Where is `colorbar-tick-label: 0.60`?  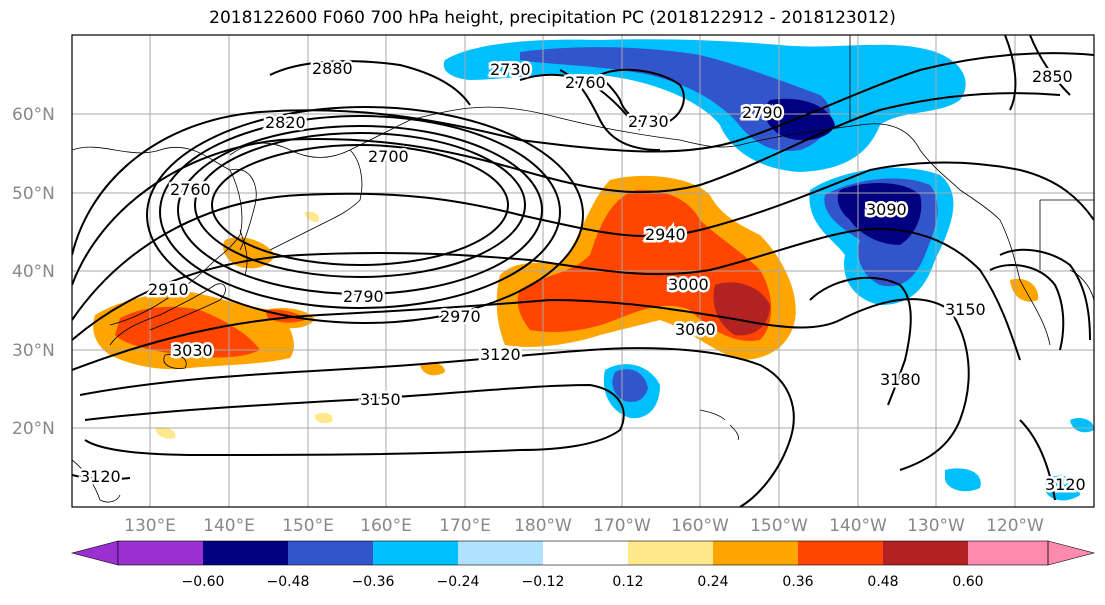 colorbar-tick-label: 0.60 is located at coordinates (967, 582).